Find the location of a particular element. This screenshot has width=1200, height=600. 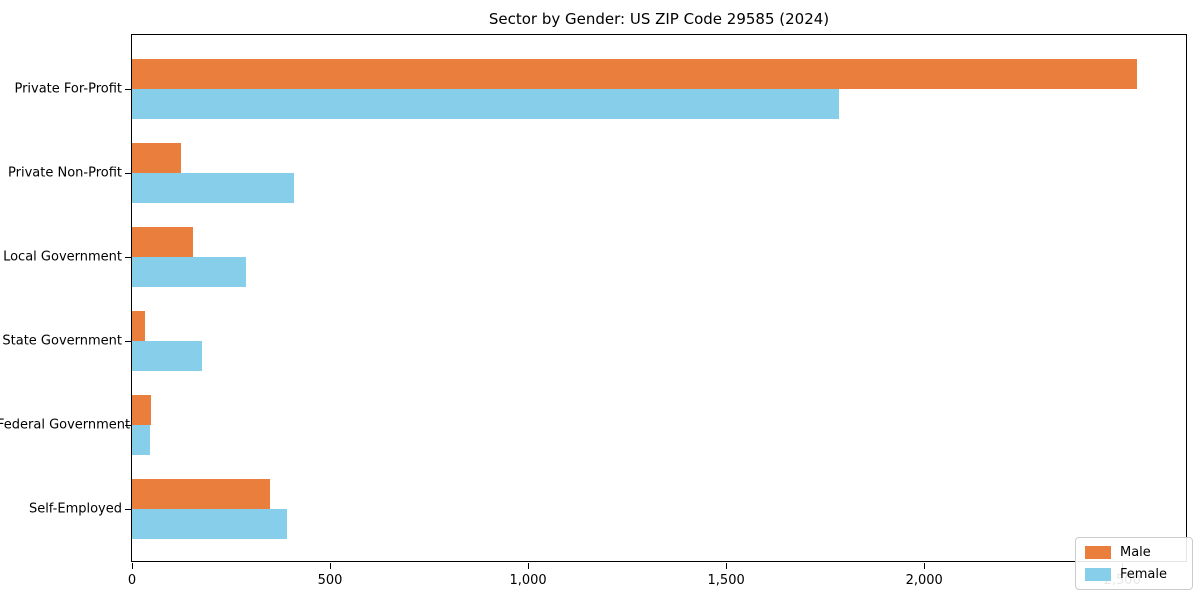

legend-item-female: Female is located at coordinates (1133, 574).